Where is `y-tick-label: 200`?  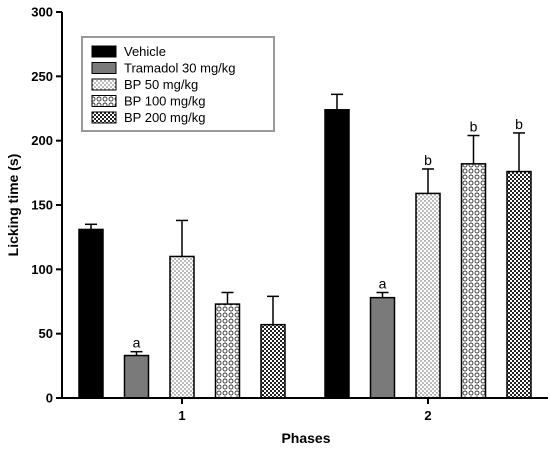 y-tick-label: 200 is located at coordinates (42, 140).